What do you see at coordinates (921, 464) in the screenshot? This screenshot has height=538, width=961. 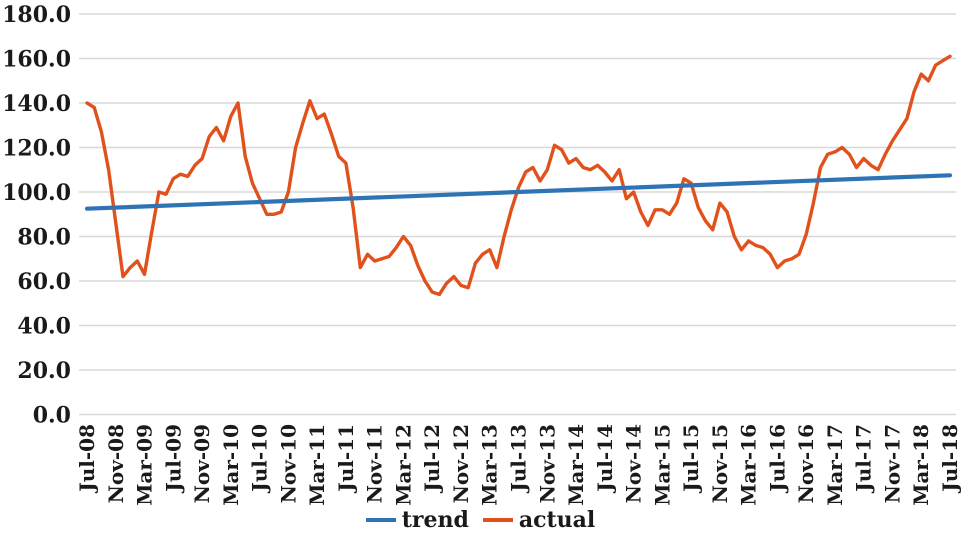 I see `x-tick-label: Mar-18` at bounding box center [921, 464].